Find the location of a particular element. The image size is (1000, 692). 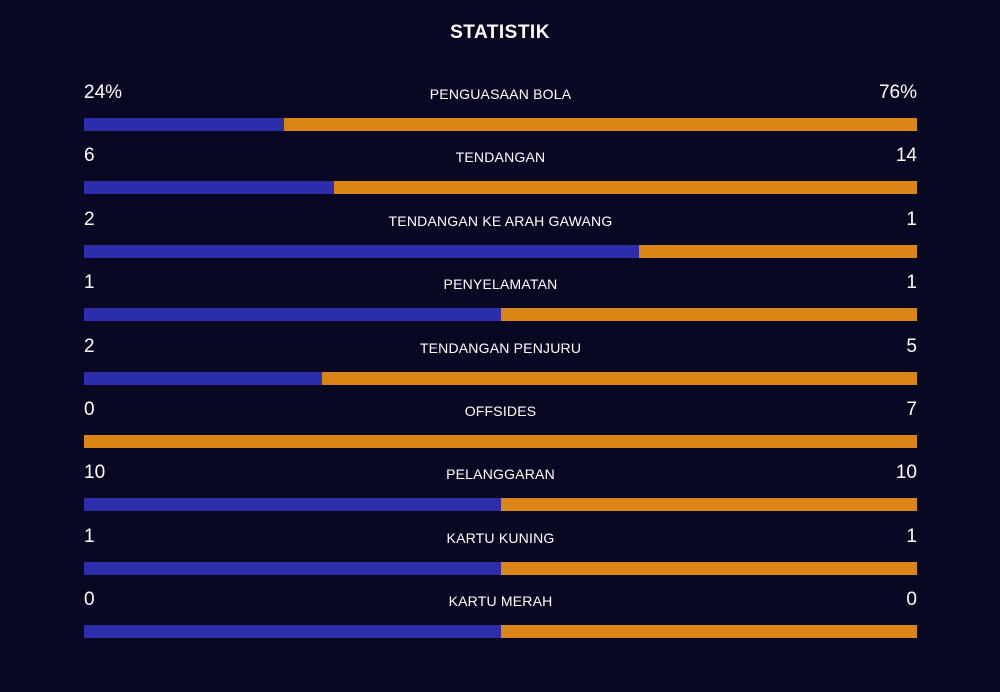

stat-row-offsides: 0 OFFSIDES 7 is located at coordinates (500, 428).